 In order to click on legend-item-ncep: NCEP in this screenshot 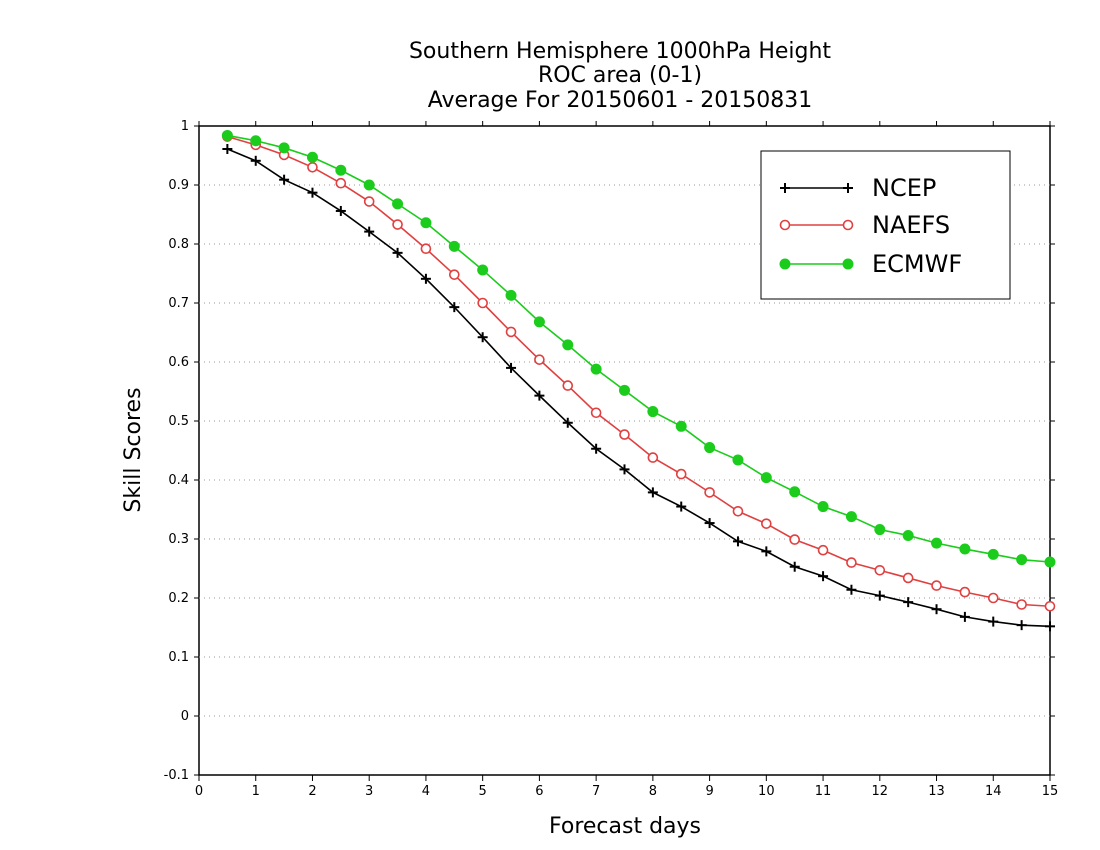, I will do `click(858, 188)`.